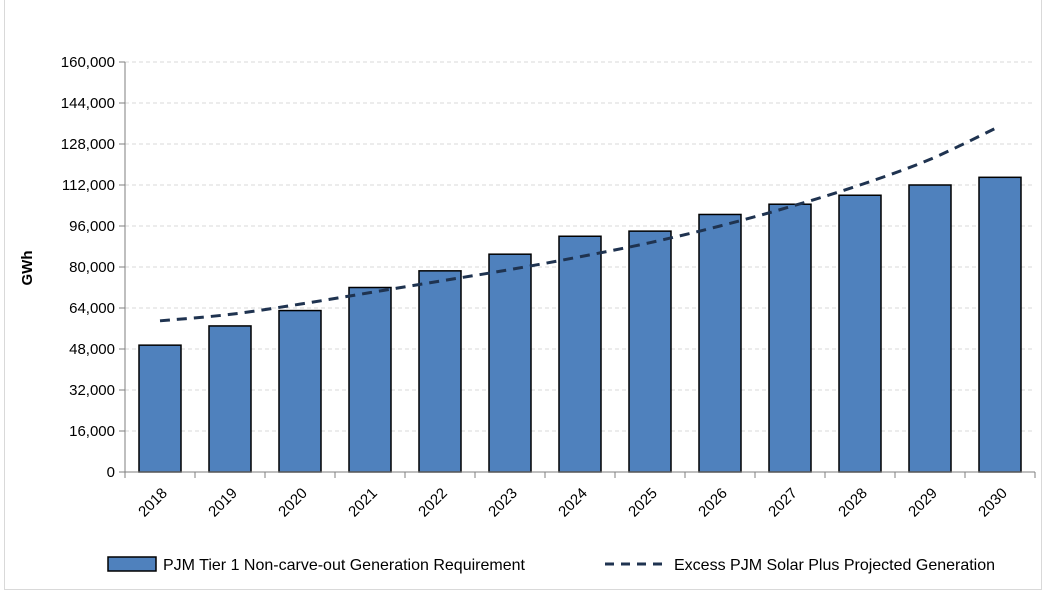 The height and width of the screenshot is (594, 1047). What do you see at coordinates (293, 503) in the screenshot?
I see `x-tick-label: 2020` at bounding box center [293, 503].